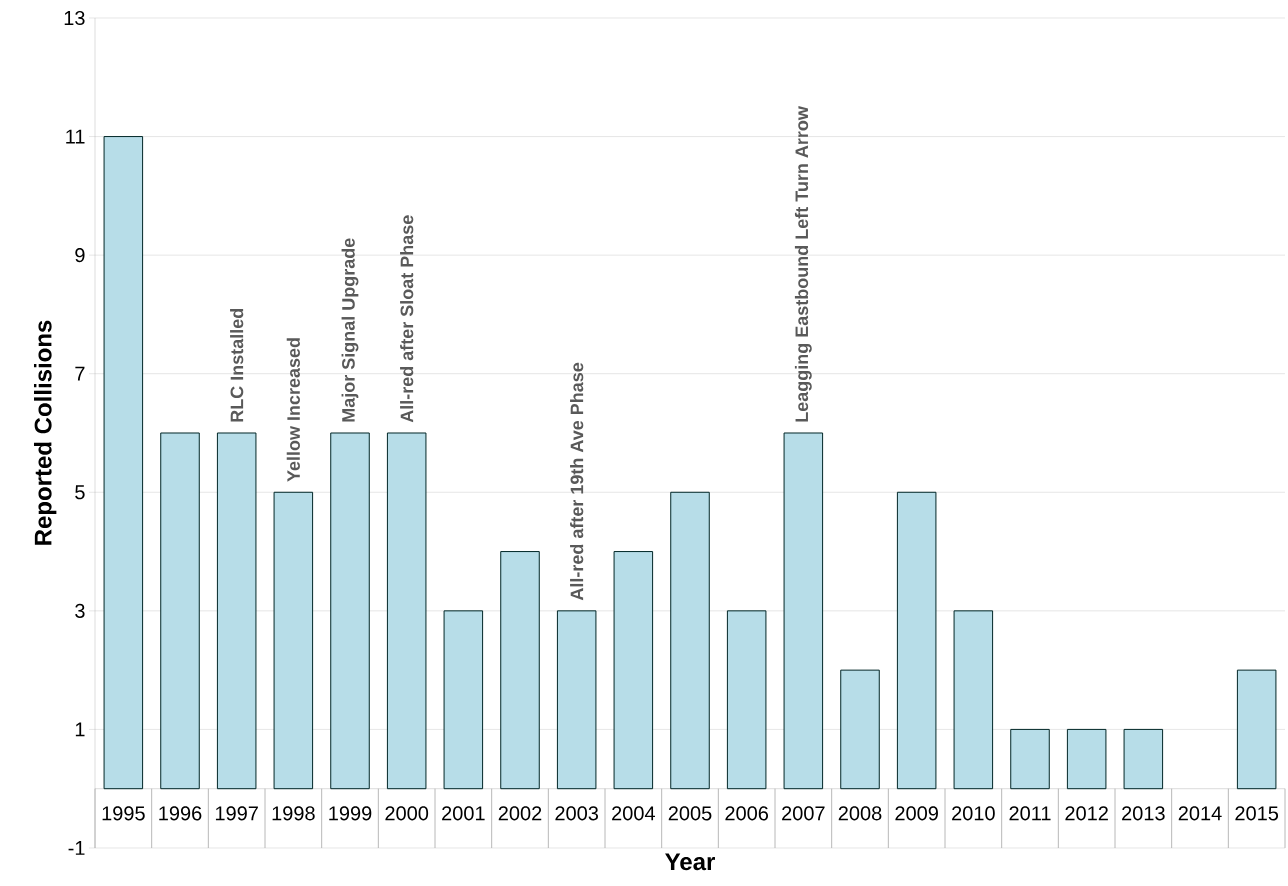 Image resolution: width=1288 pixels, height=886 pixels. Describe the element at coordinates (747, 813) in the screenshot. I see `x-tick-label: 2006` at that location.